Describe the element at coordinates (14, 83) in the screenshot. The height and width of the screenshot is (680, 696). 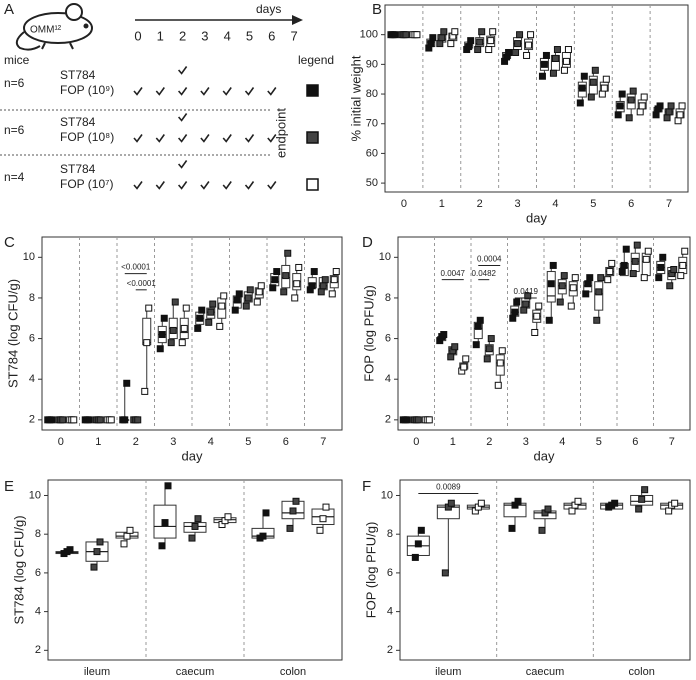
I see `group-size: n=6` at that location.